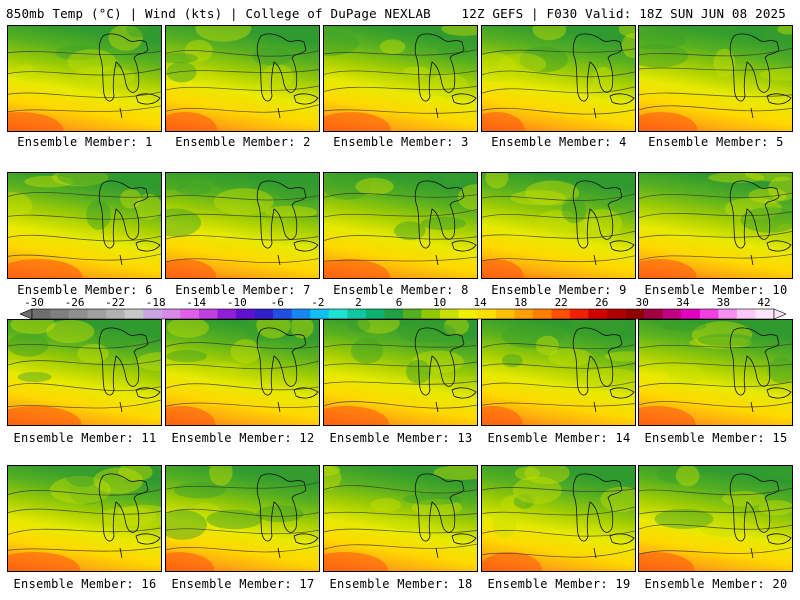 Image resolution: width=800 pixels, height=600 pixels. What do you see at coordinates (642, 302) in the screenshot?
I see `colorbar-tick-label: 30` at bounding box center [642, 302].